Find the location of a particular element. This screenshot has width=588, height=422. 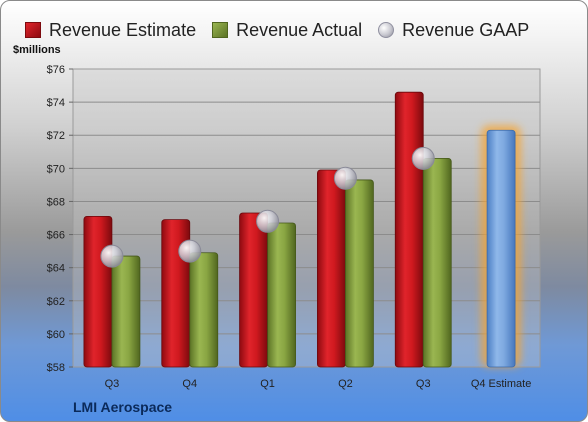

y-tick-label: $58 is located at coordinates (56, 368).